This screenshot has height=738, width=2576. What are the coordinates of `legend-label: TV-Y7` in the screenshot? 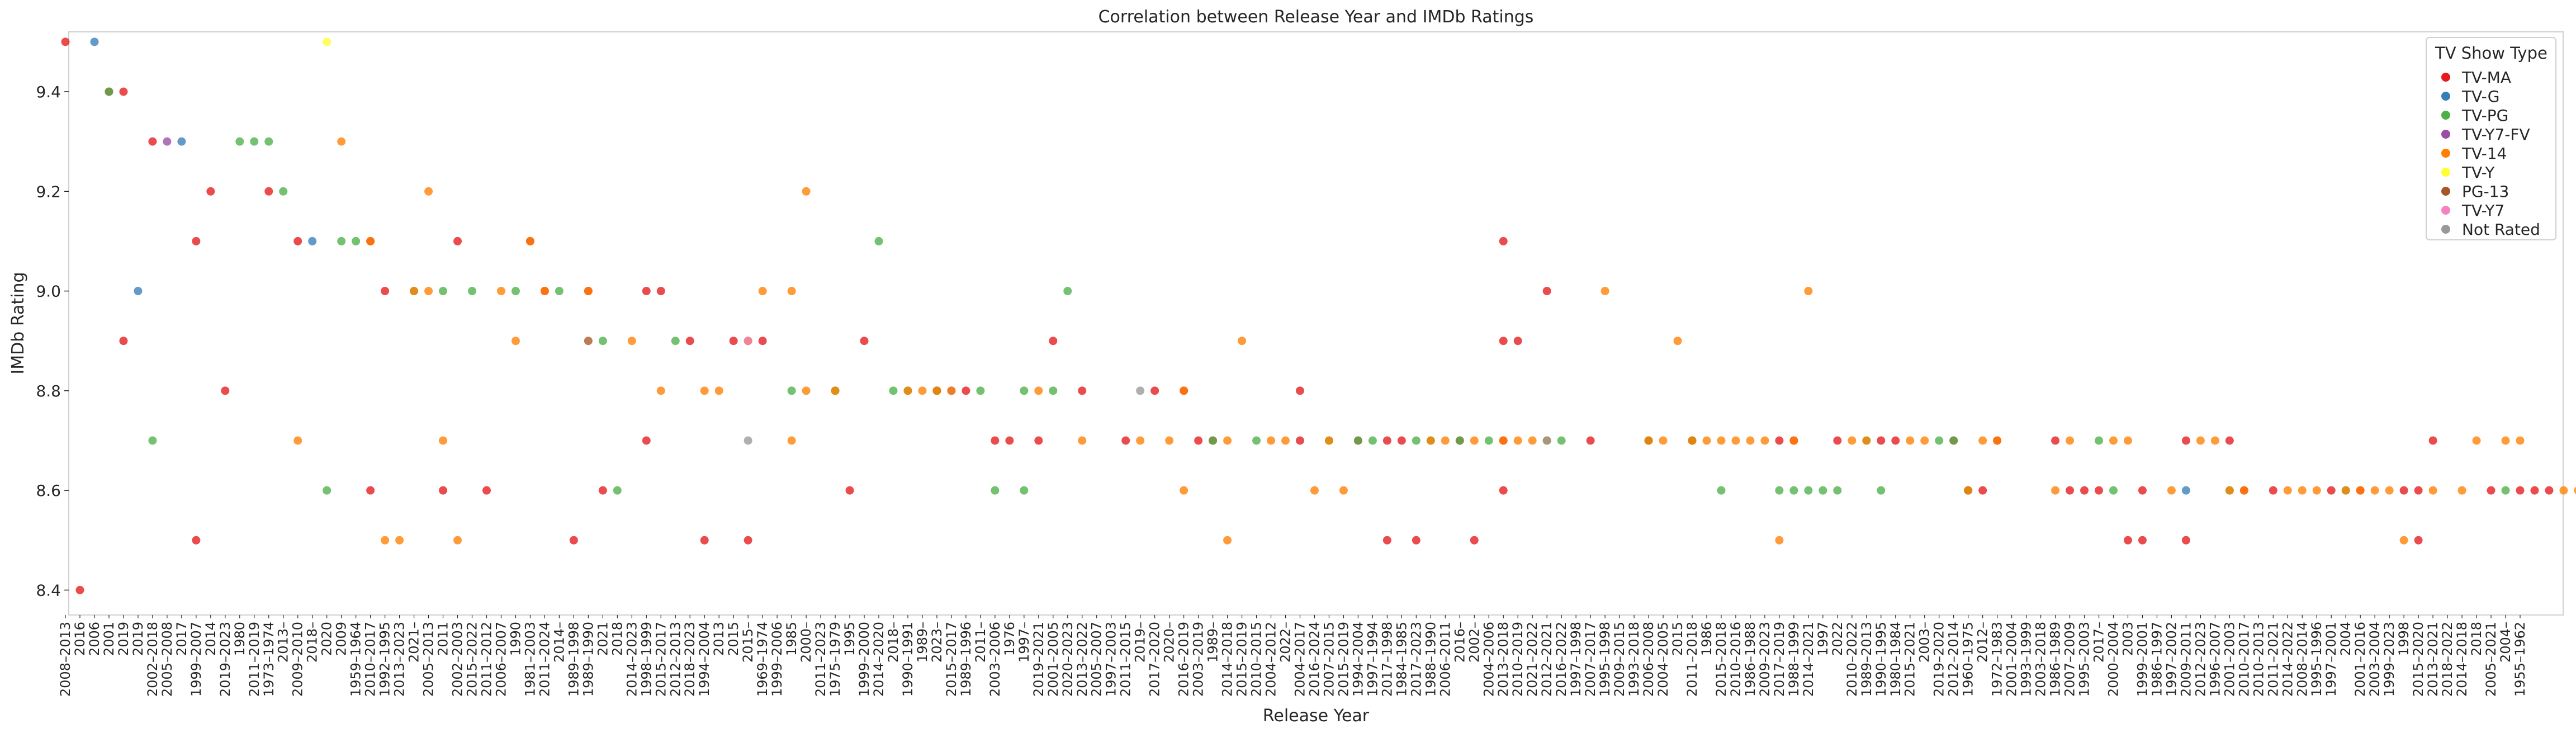 It's located at (2483, 210).